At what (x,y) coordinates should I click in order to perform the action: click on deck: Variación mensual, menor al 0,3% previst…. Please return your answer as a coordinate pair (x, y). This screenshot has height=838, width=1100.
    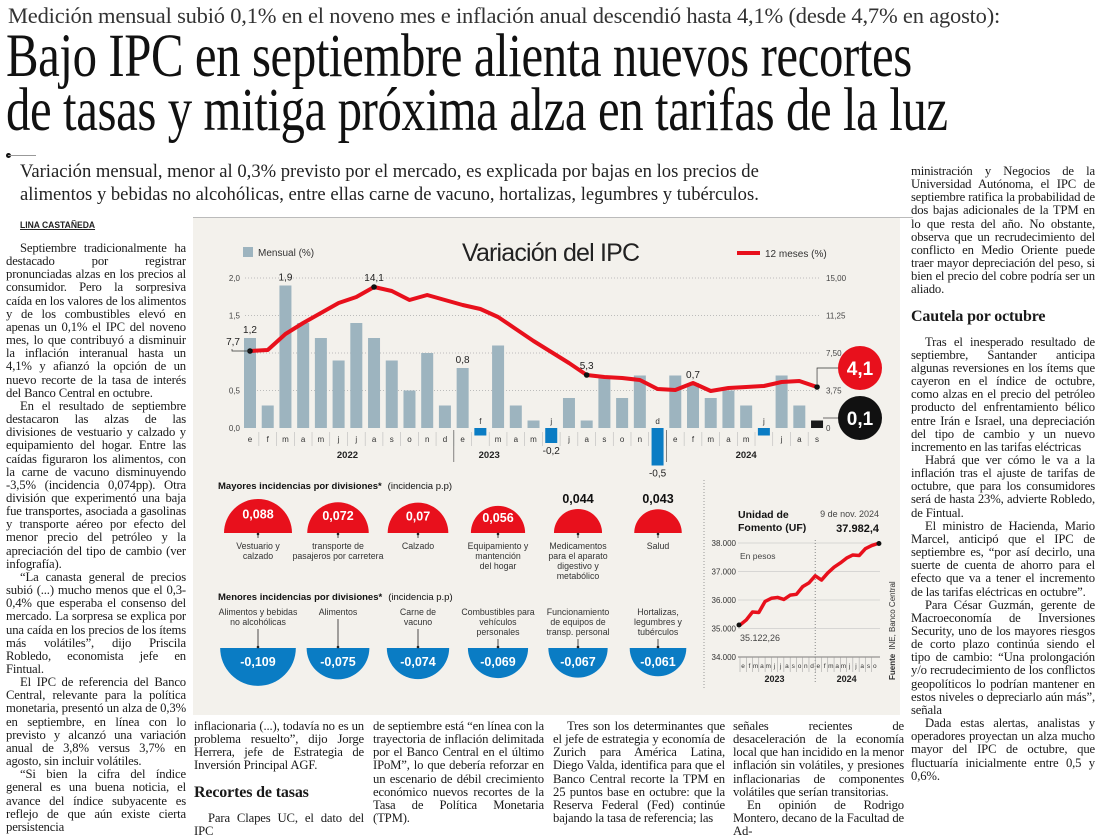
    Looking at the image, I should click on (460, 183).